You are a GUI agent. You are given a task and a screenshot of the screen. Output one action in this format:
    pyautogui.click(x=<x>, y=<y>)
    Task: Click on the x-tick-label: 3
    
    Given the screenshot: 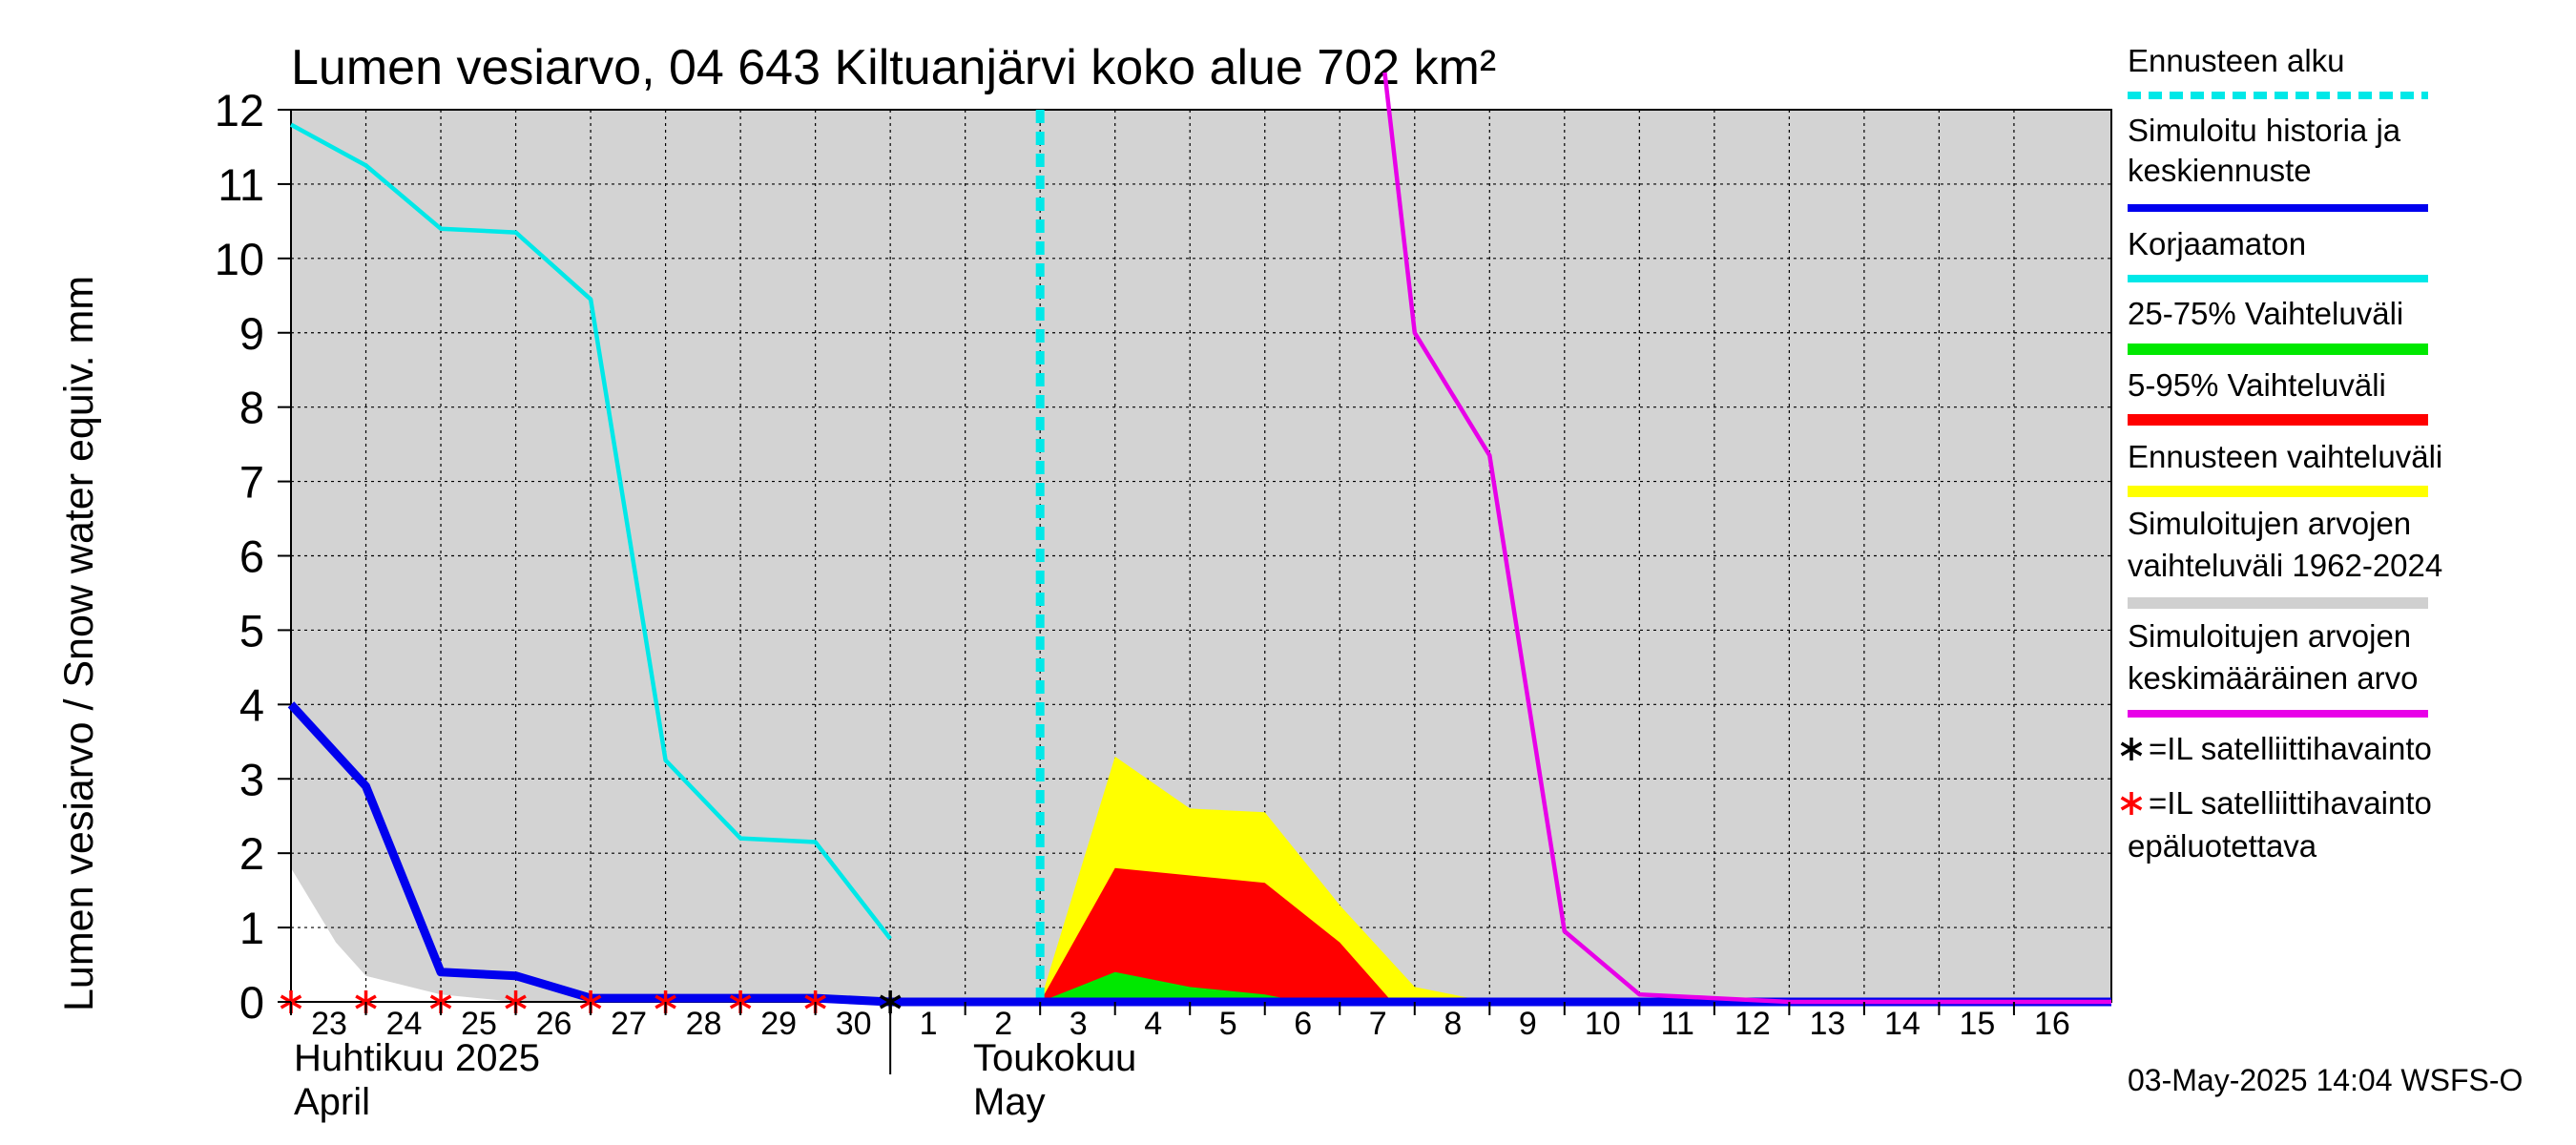 What is the action you would take?
    pyautogui.click(x=1079, y=1024)
    